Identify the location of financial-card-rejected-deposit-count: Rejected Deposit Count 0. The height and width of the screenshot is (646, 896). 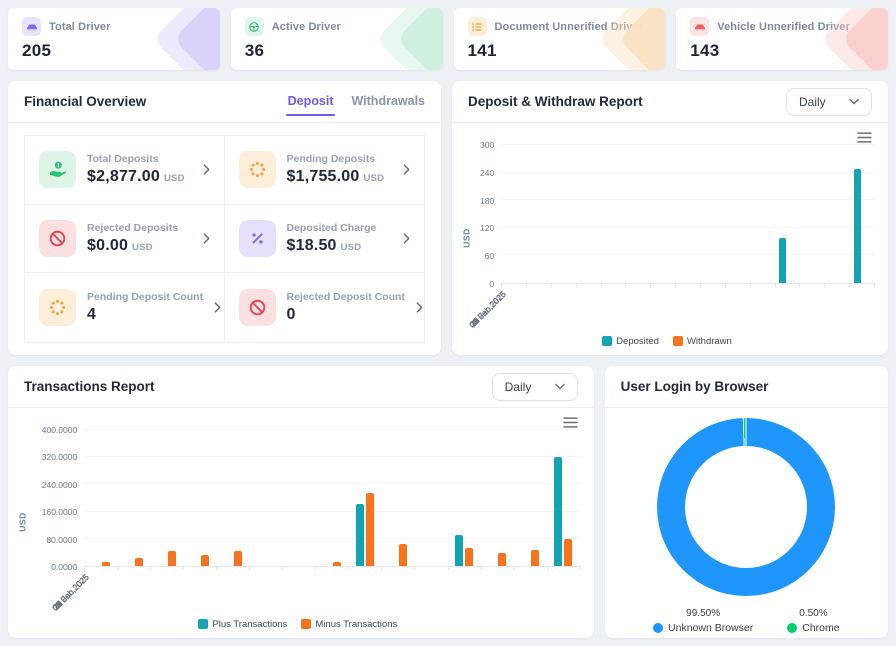
(325, 307).